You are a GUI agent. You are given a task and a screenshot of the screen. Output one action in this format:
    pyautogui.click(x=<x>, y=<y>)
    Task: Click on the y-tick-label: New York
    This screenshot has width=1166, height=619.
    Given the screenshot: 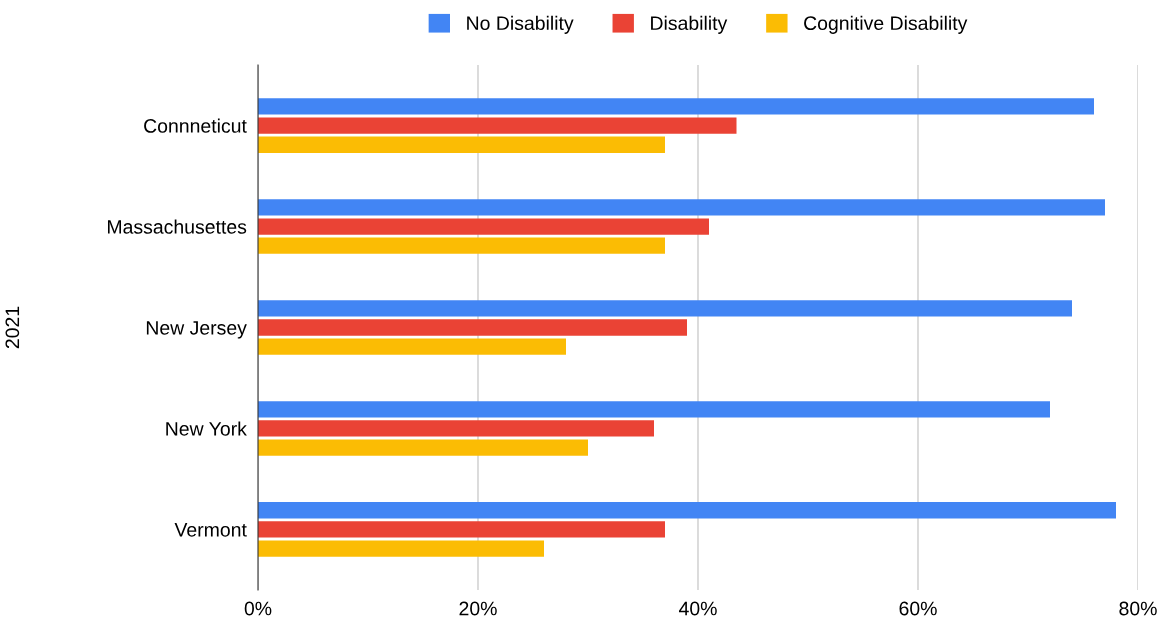 What is the action you would take?
    pyautogui.click(x=206, y=428)
    